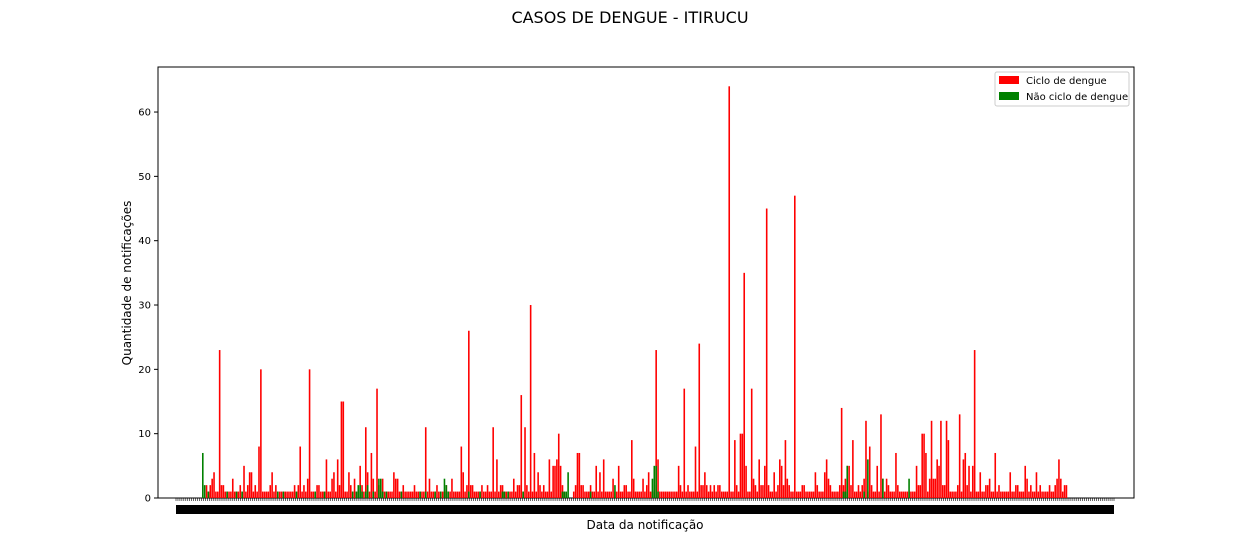  I want to click on y-tick-label-0: 0, so click(148, 499).